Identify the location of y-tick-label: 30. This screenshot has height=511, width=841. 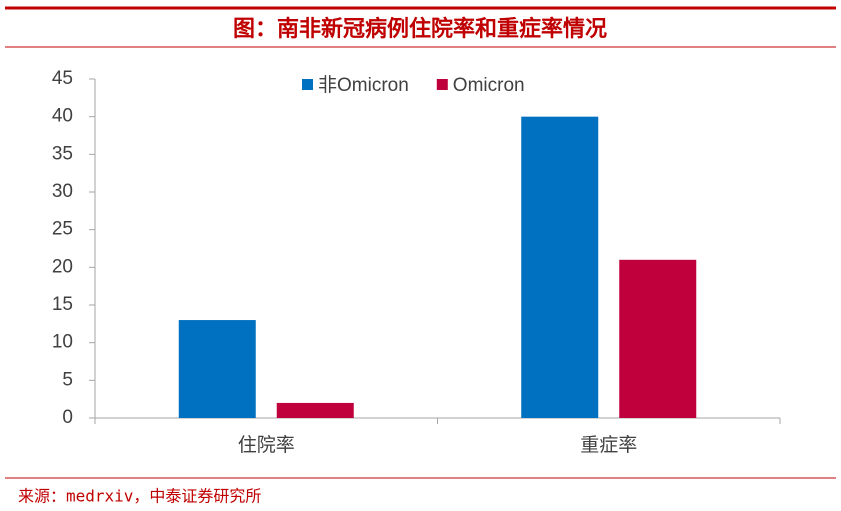
(62, 191).